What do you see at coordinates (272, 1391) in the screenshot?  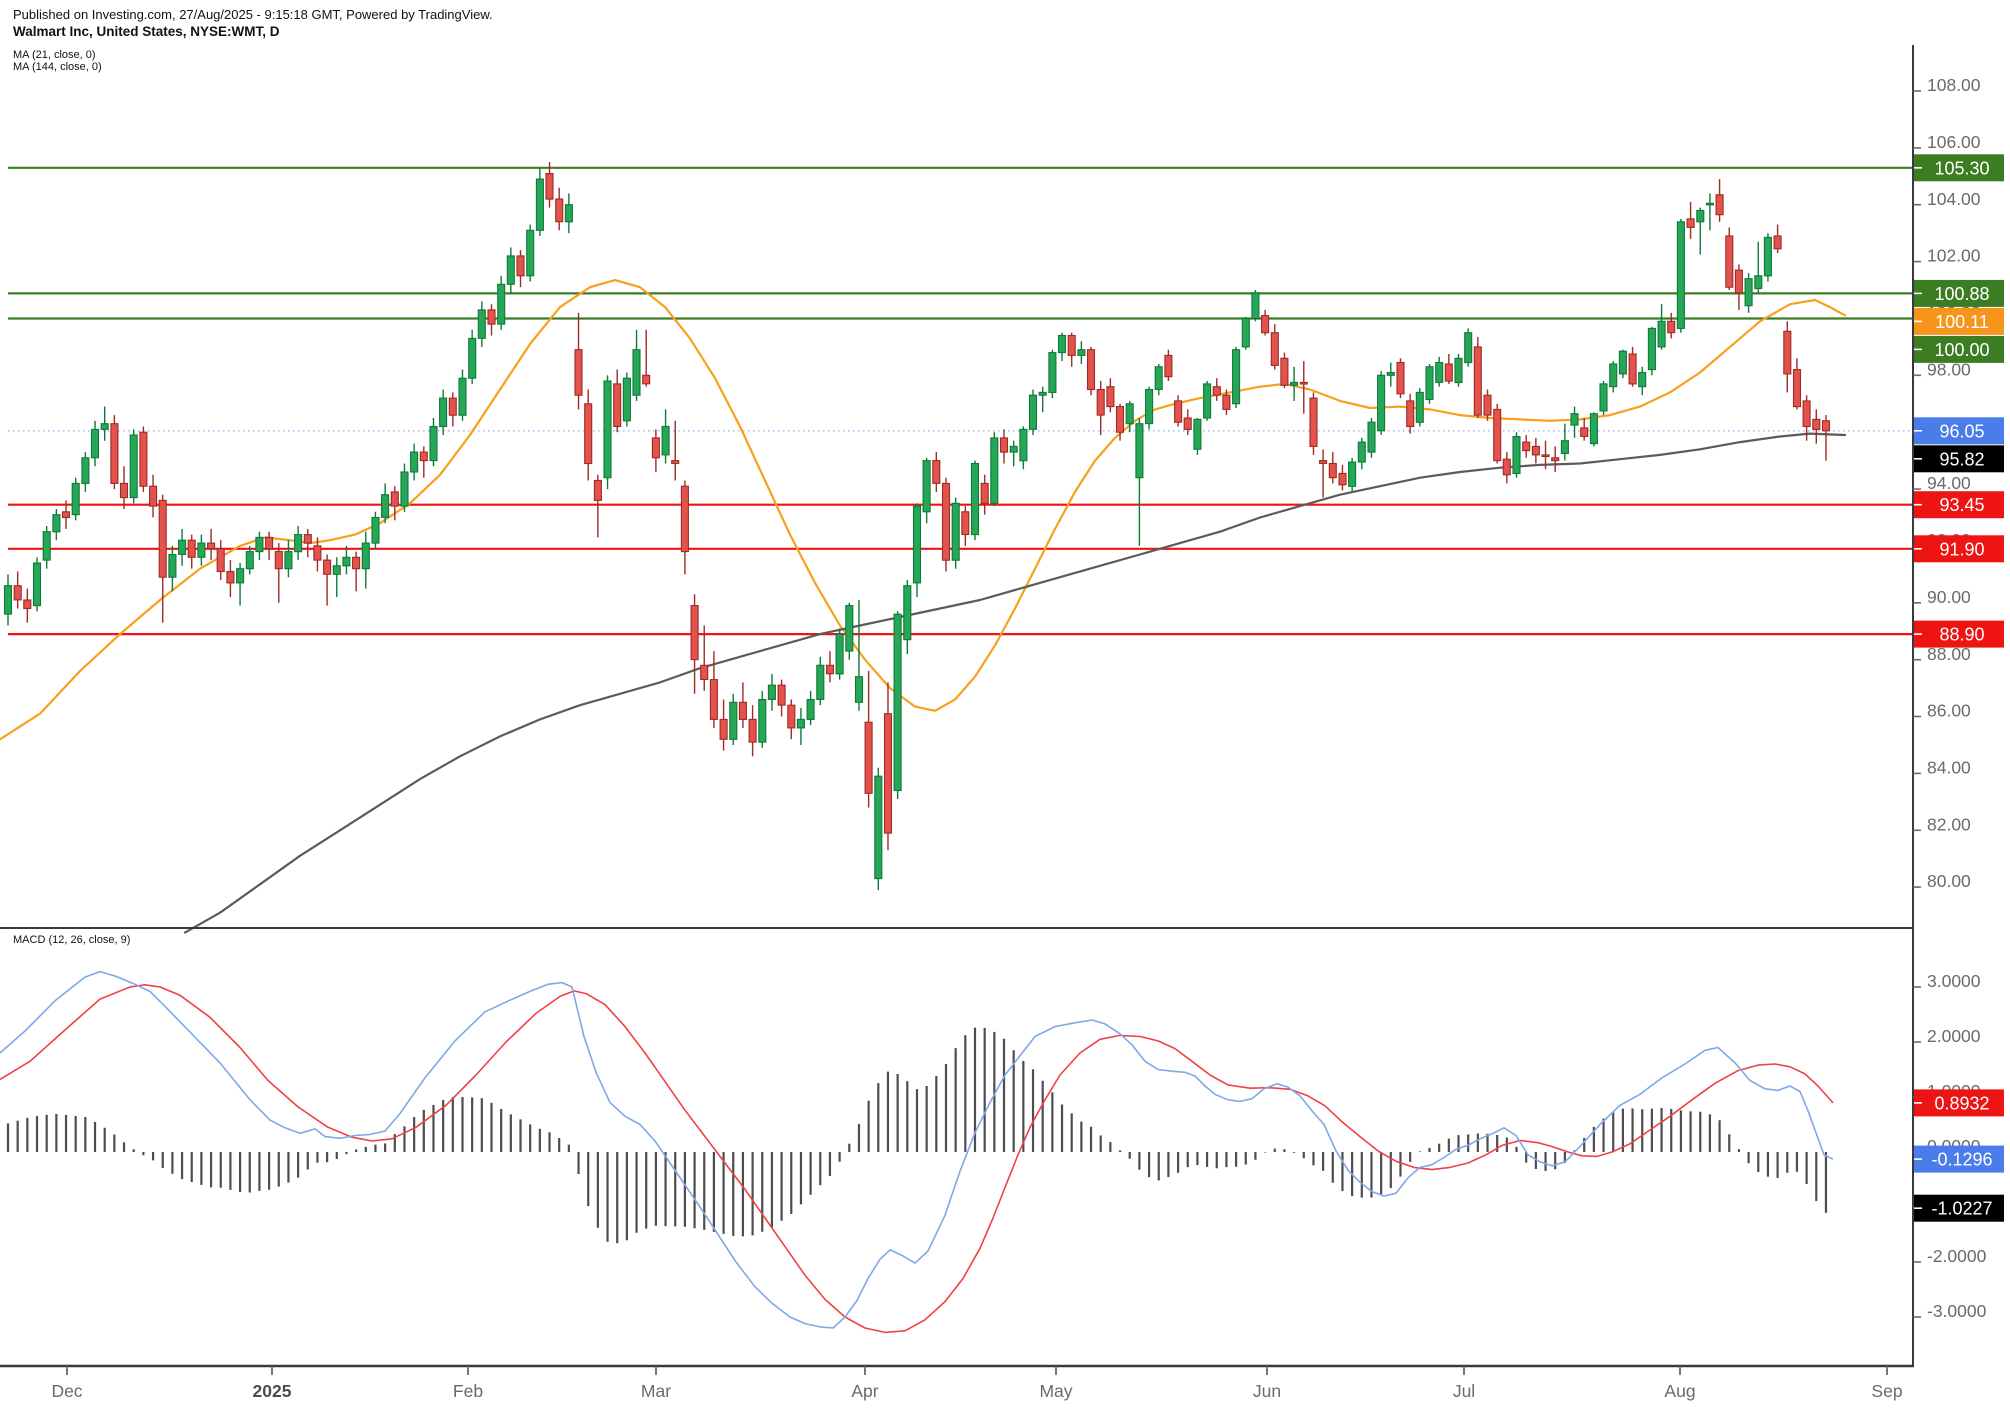 I see `month-label-2025: 2025` at bounding box center [272, 1391].